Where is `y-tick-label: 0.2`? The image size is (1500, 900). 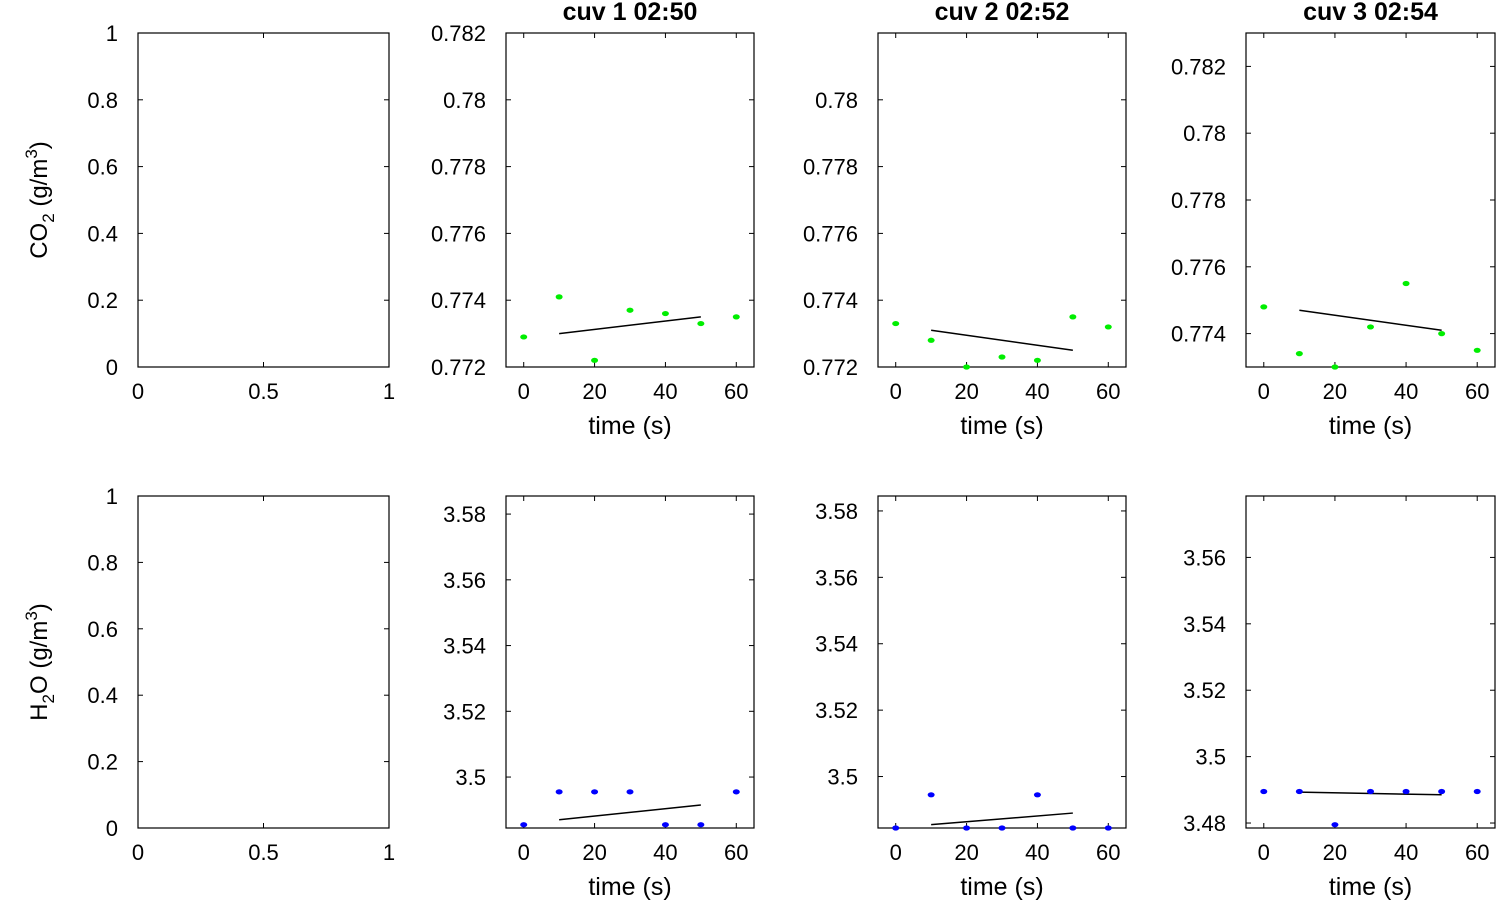 y-tick-label: 0.2 is located at coordinates (102, 762).